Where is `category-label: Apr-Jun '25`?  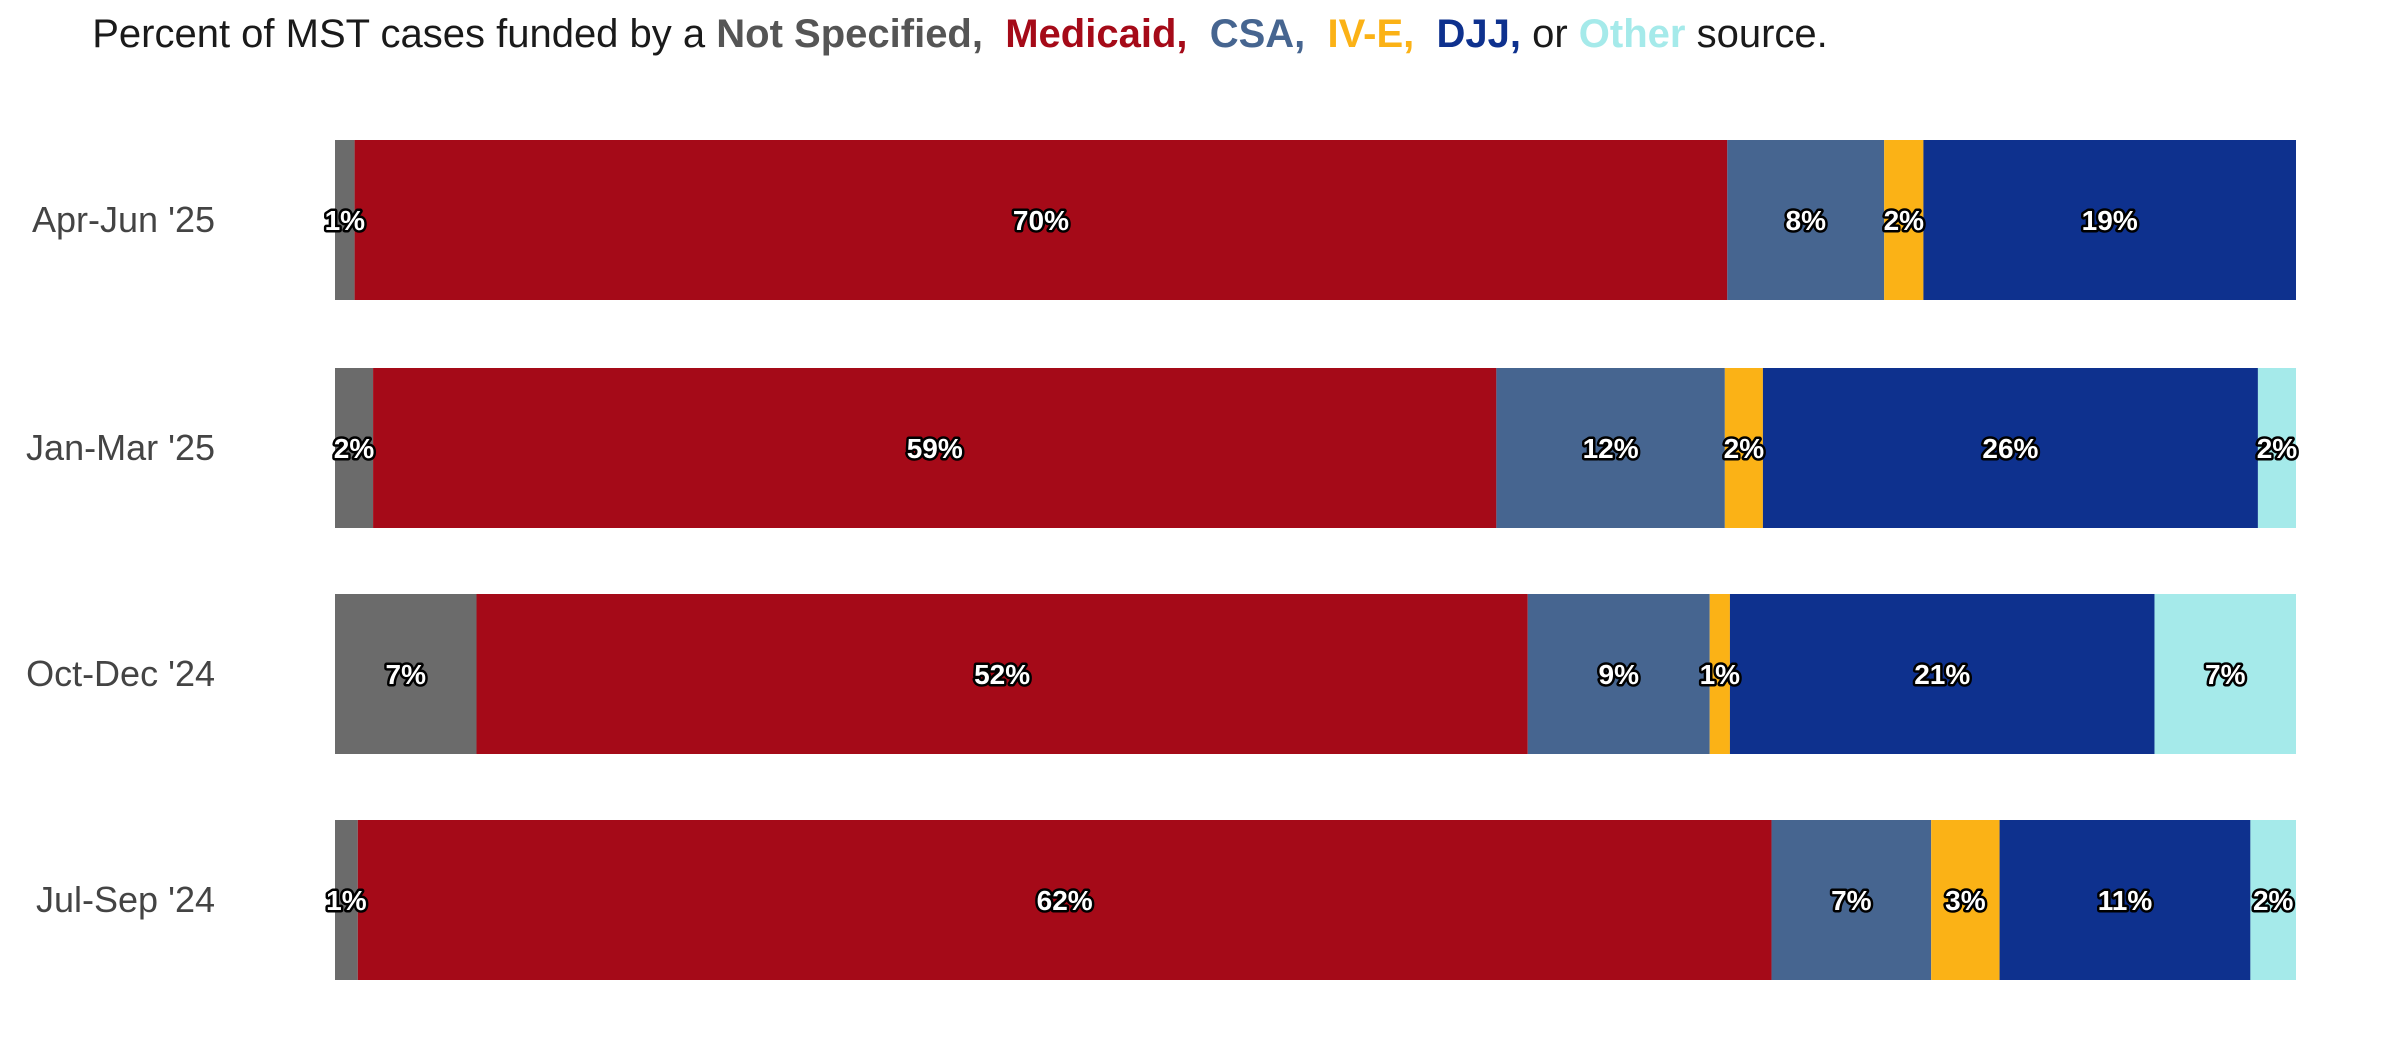 category-label: Apr-Jun '25 is located at coordinates (123, 219).